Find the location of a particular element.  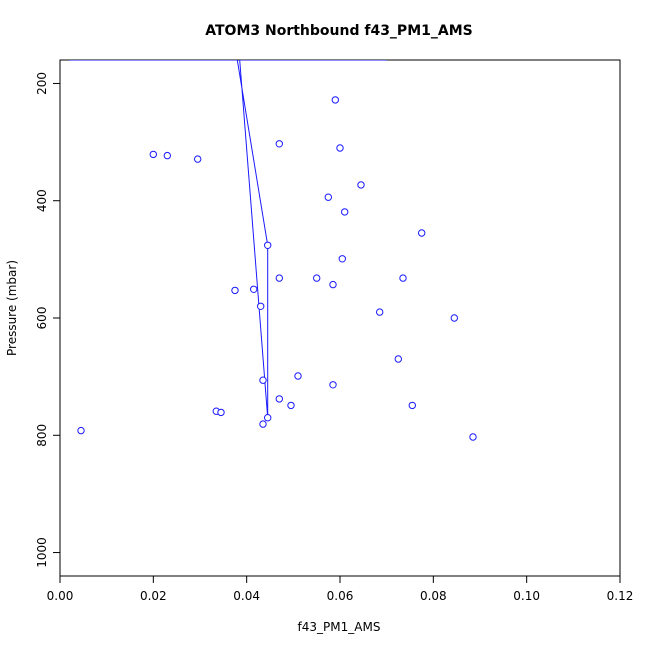

x-tick-label: 0.10 is located at coordinates (526, 596).